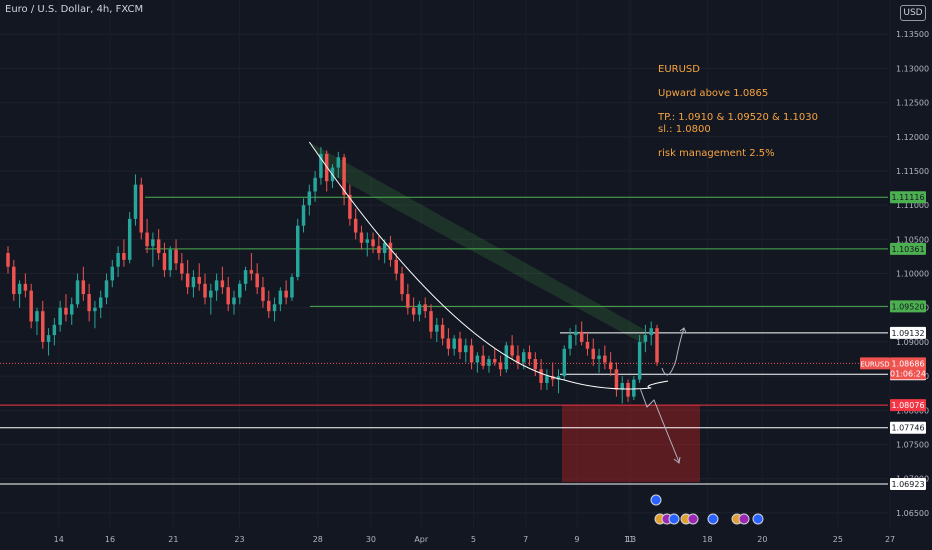 The image size is (932, 550). Describe the element at coordinates (912, 171) in the screenshot. I see `y-tick-label: 1.11500` at that location.